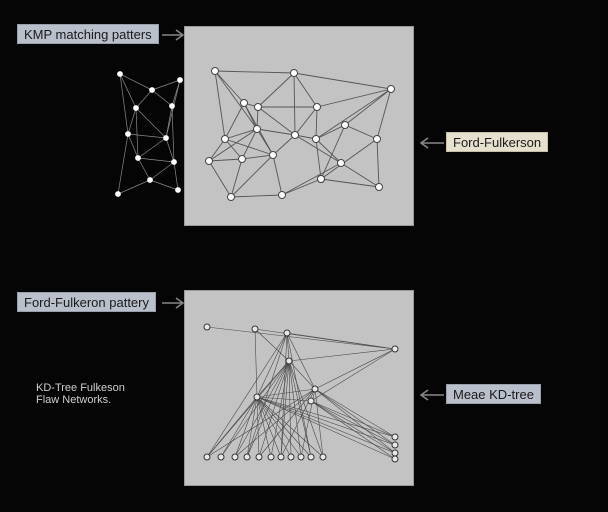 Image resolution: width=608 pixels, height=512 pixels. I want to click on arrow-right-icon, so click(173, 35).